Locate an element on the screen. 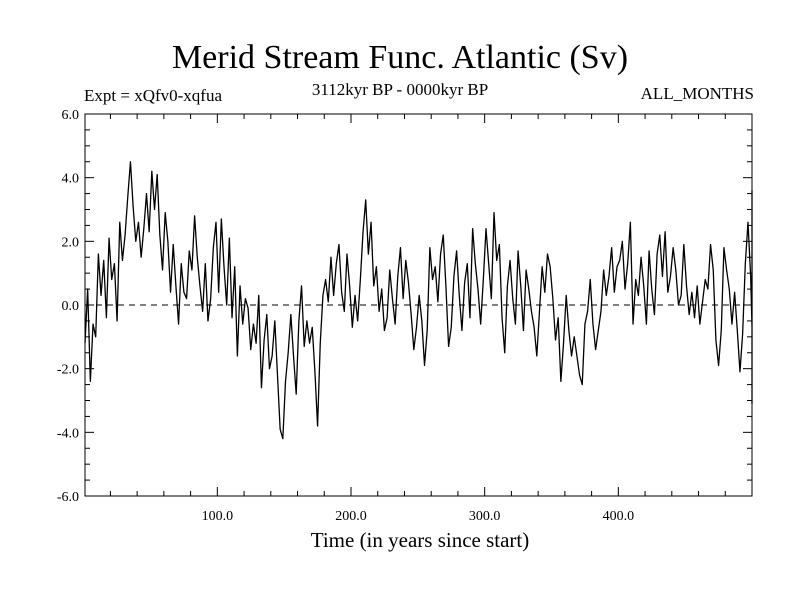  chart-title: Merid Stream Func. Atlantic (Sv) is located at coordinates (400, 57).